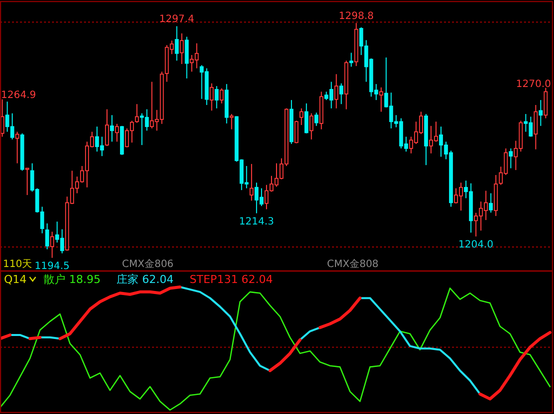 Image resolution: width=554 pixels, height=414 pixels. Describe the element at coordinates (17, 264) in the screenshot. I see `annotation: 110天` at that location.